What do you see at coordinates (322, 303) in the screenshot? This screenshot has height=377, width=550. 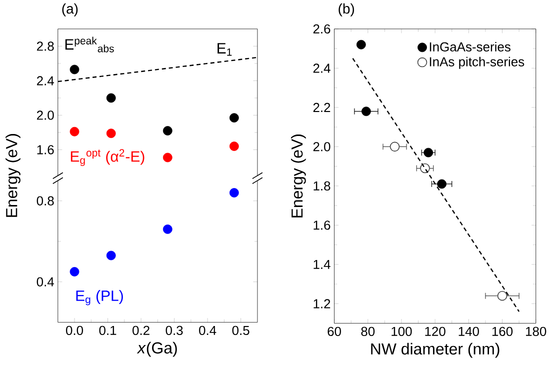 I see `y-tick-label: 1.2` at bounding box center [322, 303].